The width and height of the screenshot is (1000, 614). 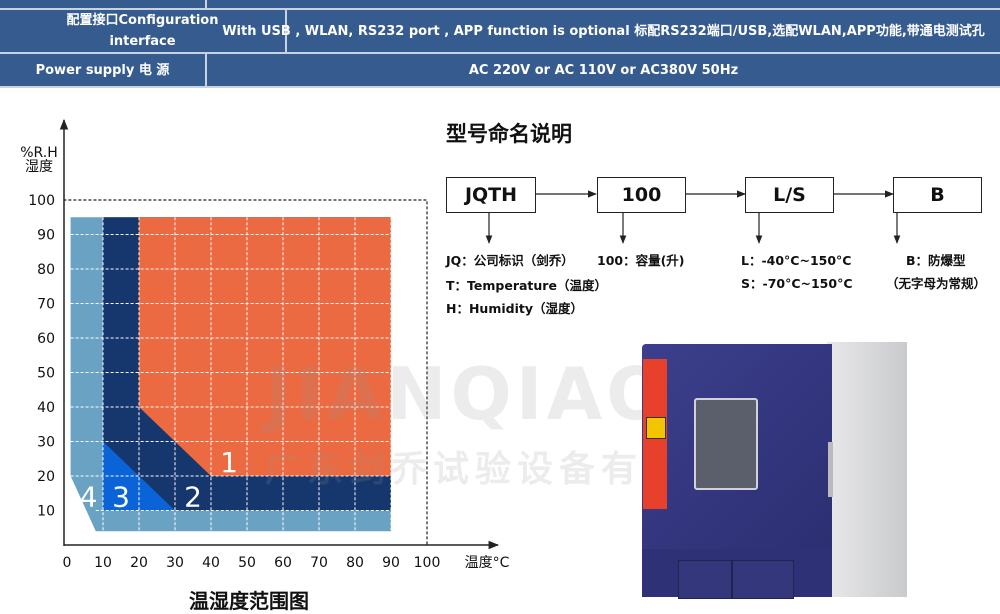 I want to click on y-tick-label: 60, so click(x=46, y=339).